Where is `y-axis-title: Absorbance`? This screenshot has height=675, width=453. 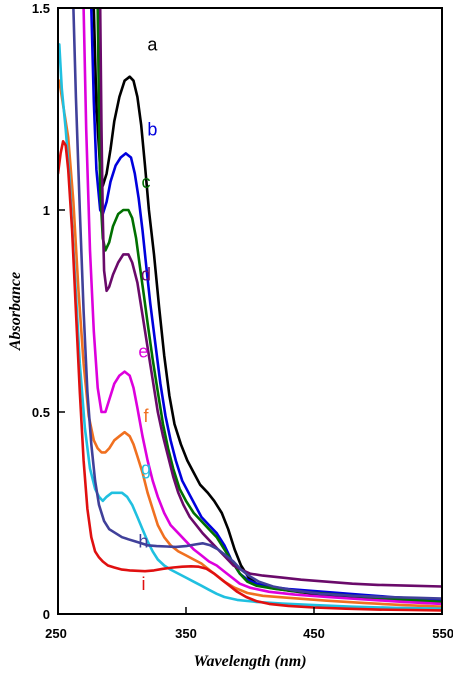 y-axis-title: Absorbance is located at coordinates (15, 311).